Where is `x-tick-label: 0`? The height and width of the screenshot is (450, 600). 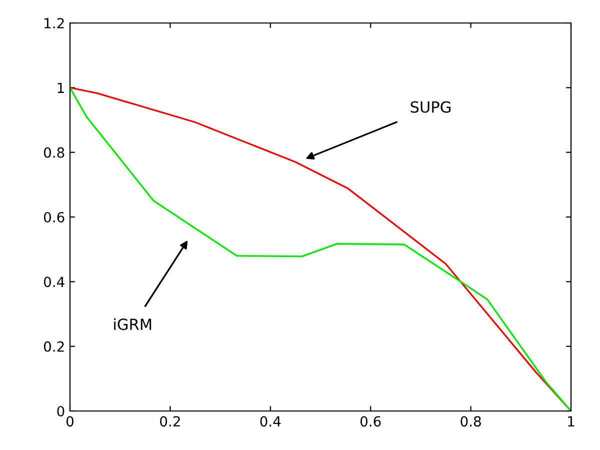 x-tick-label: 0 is located at coordinates (70, 421).